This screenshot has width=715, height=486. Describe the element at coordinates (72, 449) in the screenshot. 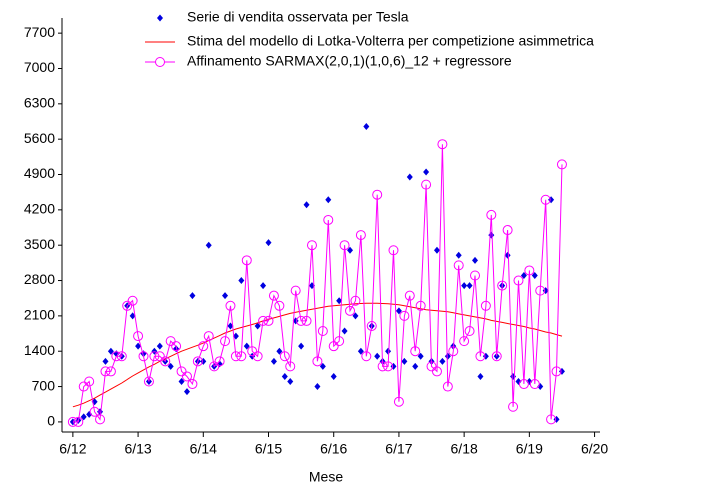

I see `x-tick-label: 6/12` at that location.